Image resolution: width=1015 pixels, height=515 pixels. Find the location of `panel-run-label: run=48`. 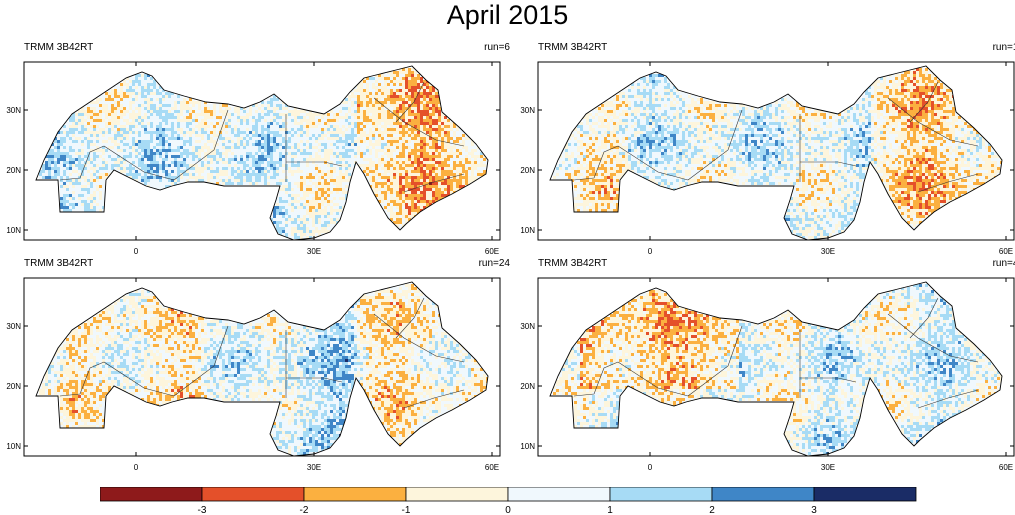

panel-run-label: run=48 is located at coordinates (1003, 263).